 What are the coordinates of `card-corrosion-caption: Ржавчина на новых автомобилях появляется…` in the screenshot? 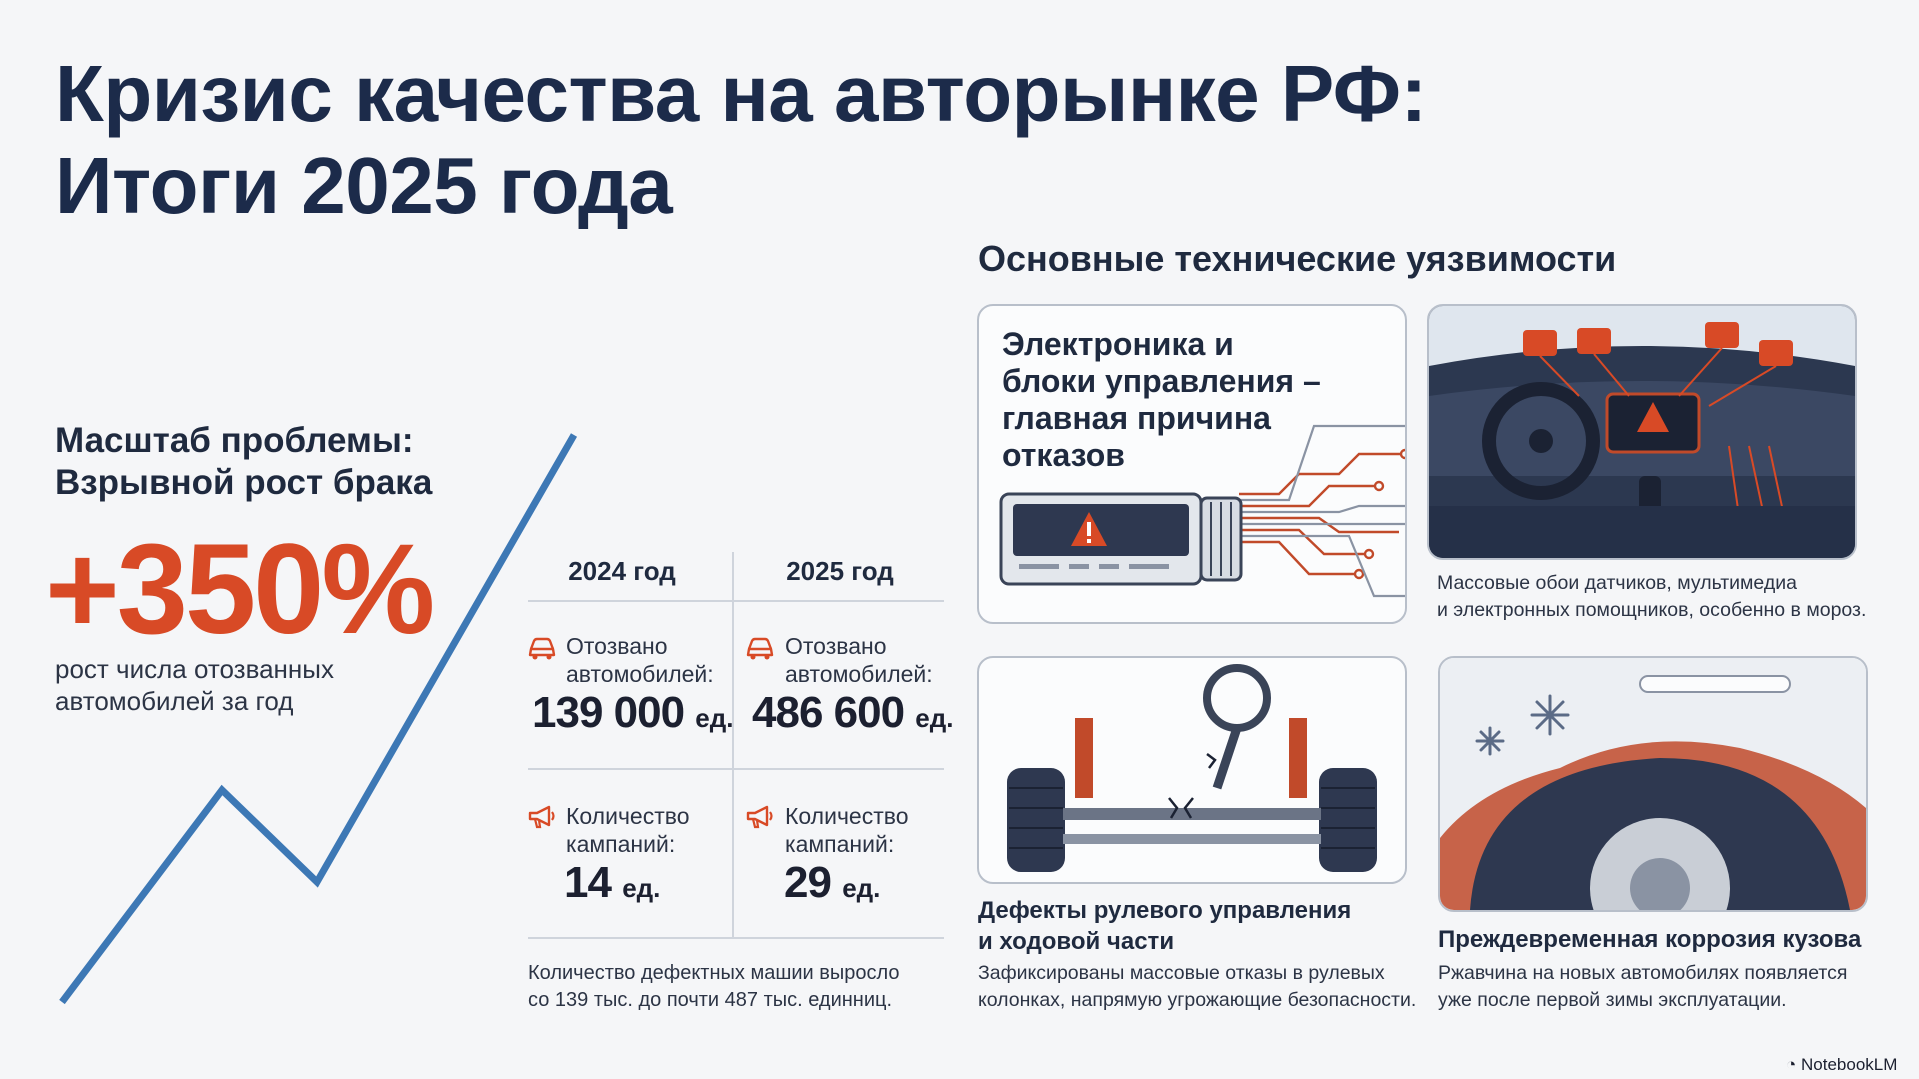 It's located at (1658, 987).